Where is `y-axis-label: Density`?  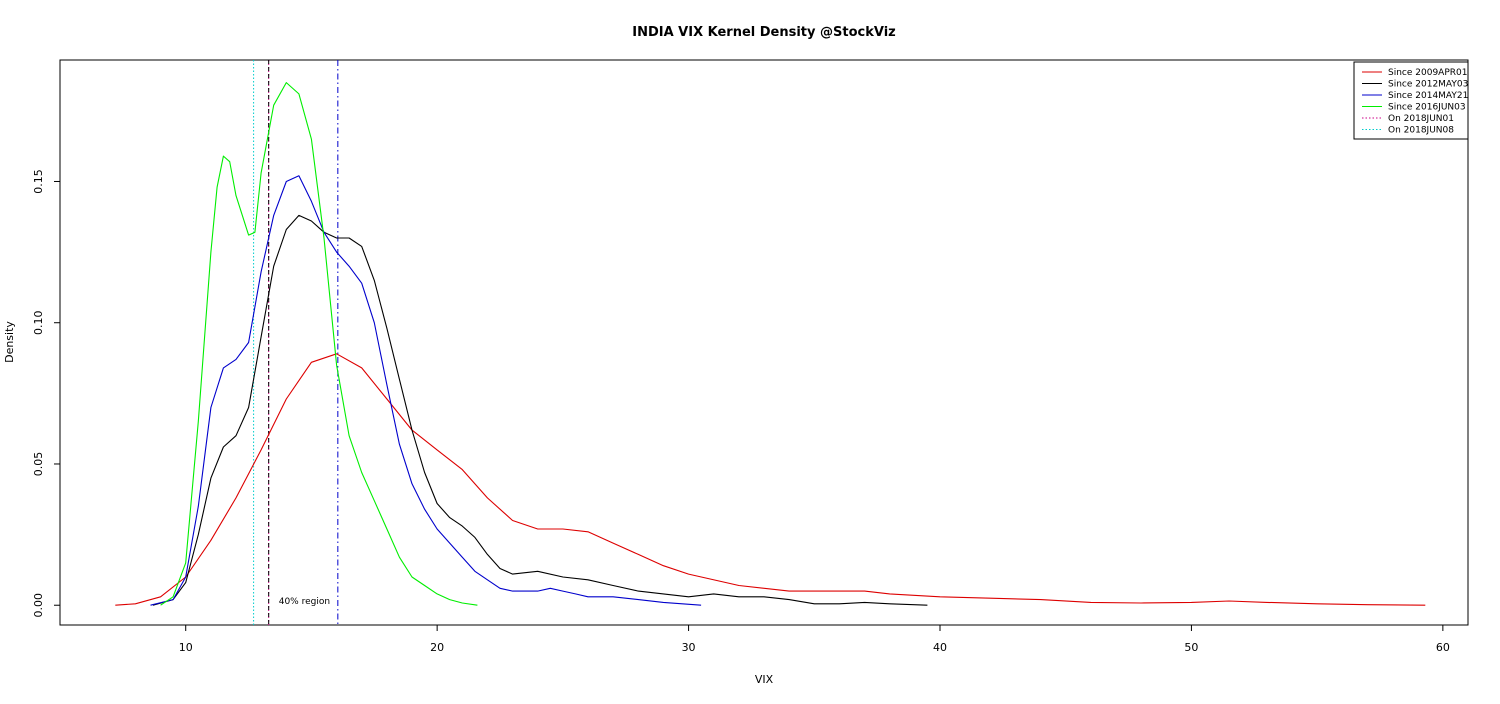 y-axis-label: Density is located at coordinates (9, 342).